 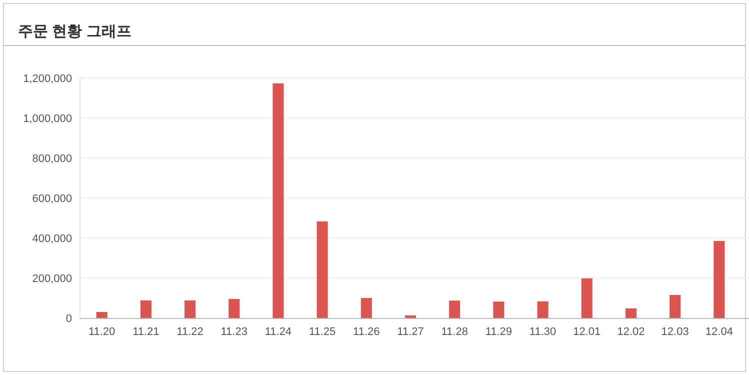 I want to click on x-tick-label: 12.01, so click(x=587, y=332).